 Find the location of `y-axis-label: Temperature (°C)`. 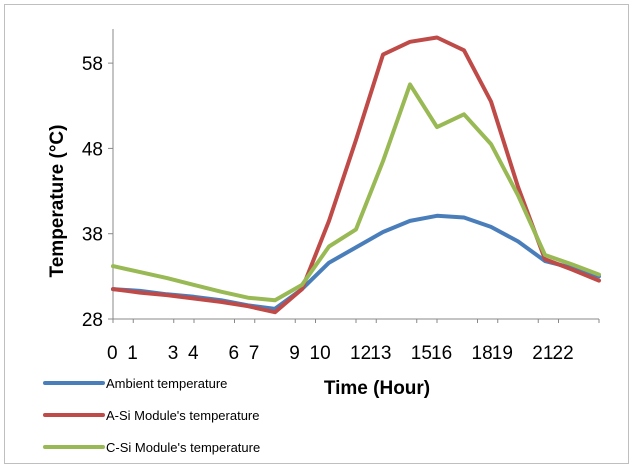

y-axis-label: Temperature (°C) is located at coordinates (57, 201).